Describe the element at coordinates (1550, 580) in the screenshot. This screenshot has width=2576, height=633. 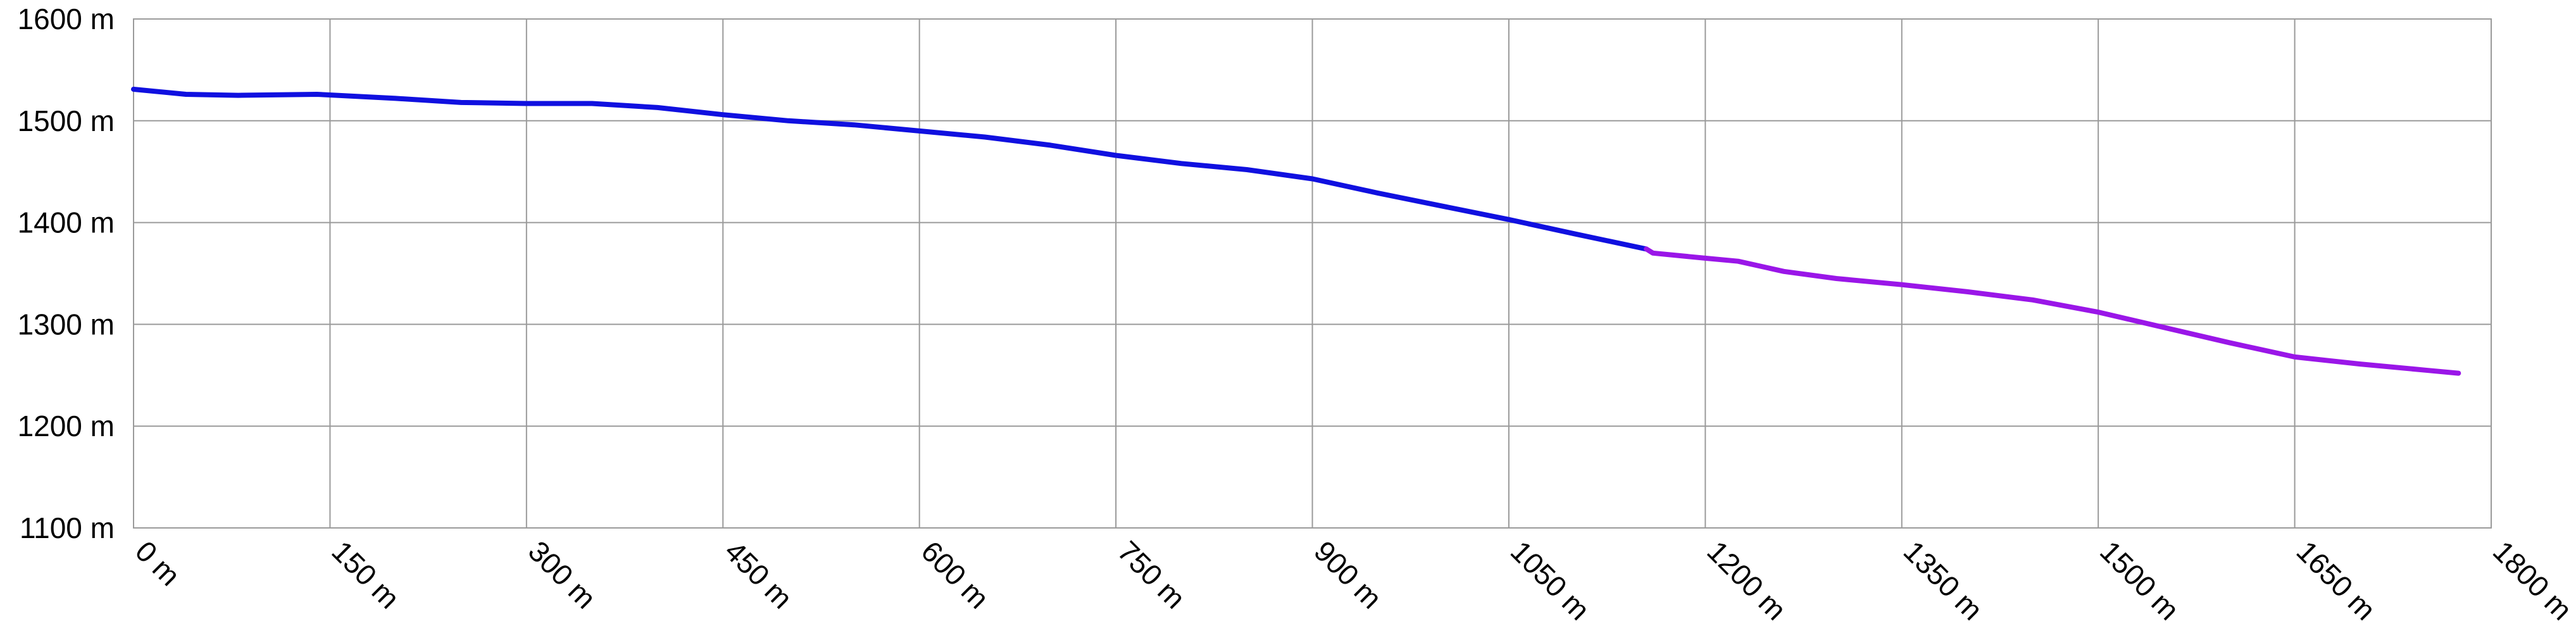
I see `x-tick-label: 1050 m` at that location.